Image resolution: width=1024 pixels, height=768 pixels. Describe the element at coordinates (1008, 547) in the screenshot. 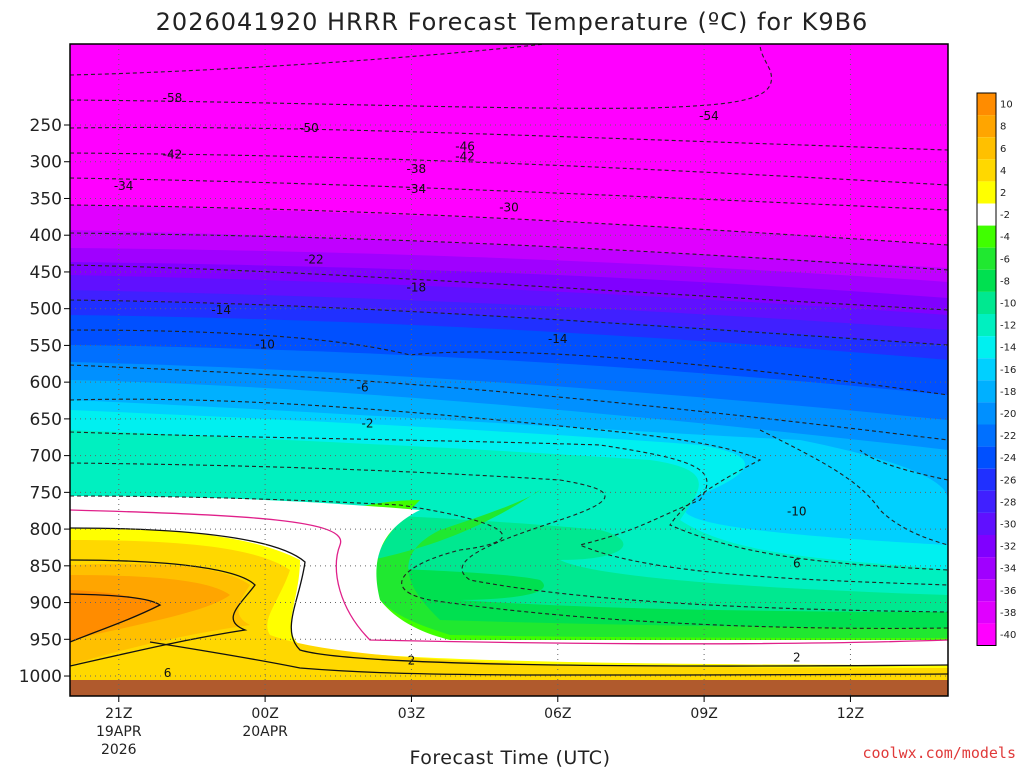

I see `colorbar-label: -32` at that location.